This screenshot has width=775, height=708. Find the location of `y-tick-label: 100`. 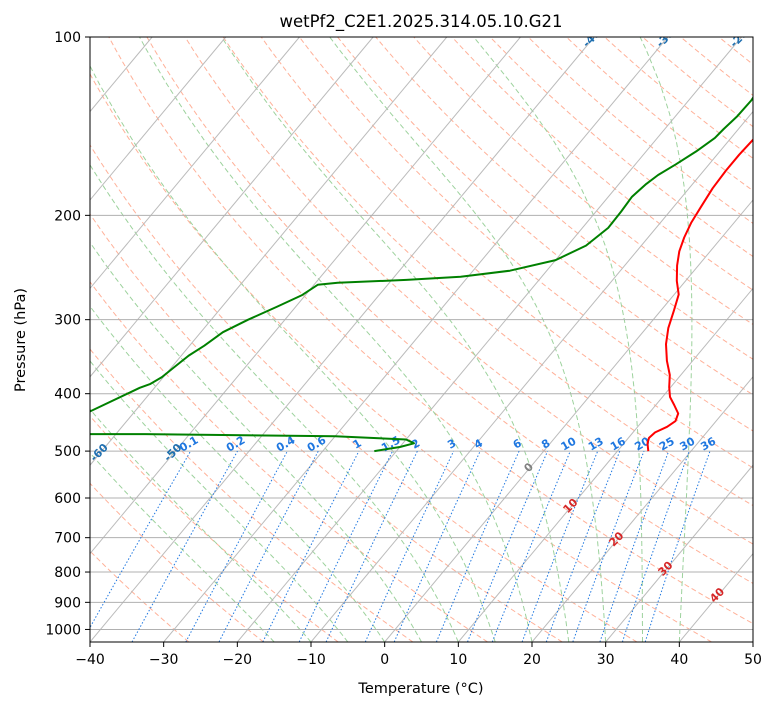

y-tick-label: 100 is located at coordinates (67, 38).